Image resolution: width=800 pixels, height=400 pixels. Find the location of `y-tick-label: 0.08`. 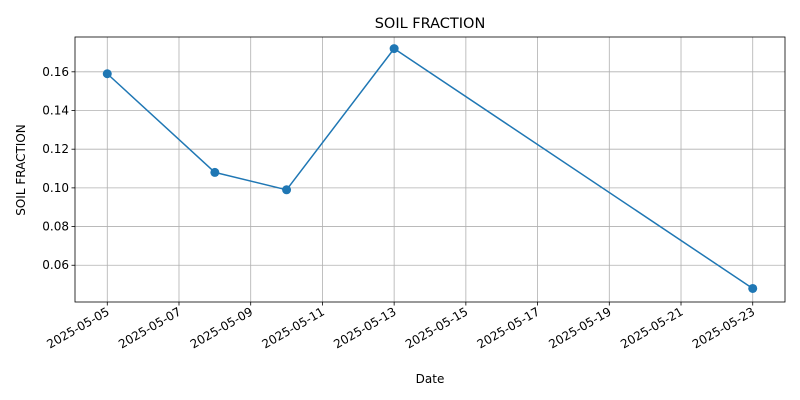

y-tick-label: 0.08 is located at coordinates (55, 227).